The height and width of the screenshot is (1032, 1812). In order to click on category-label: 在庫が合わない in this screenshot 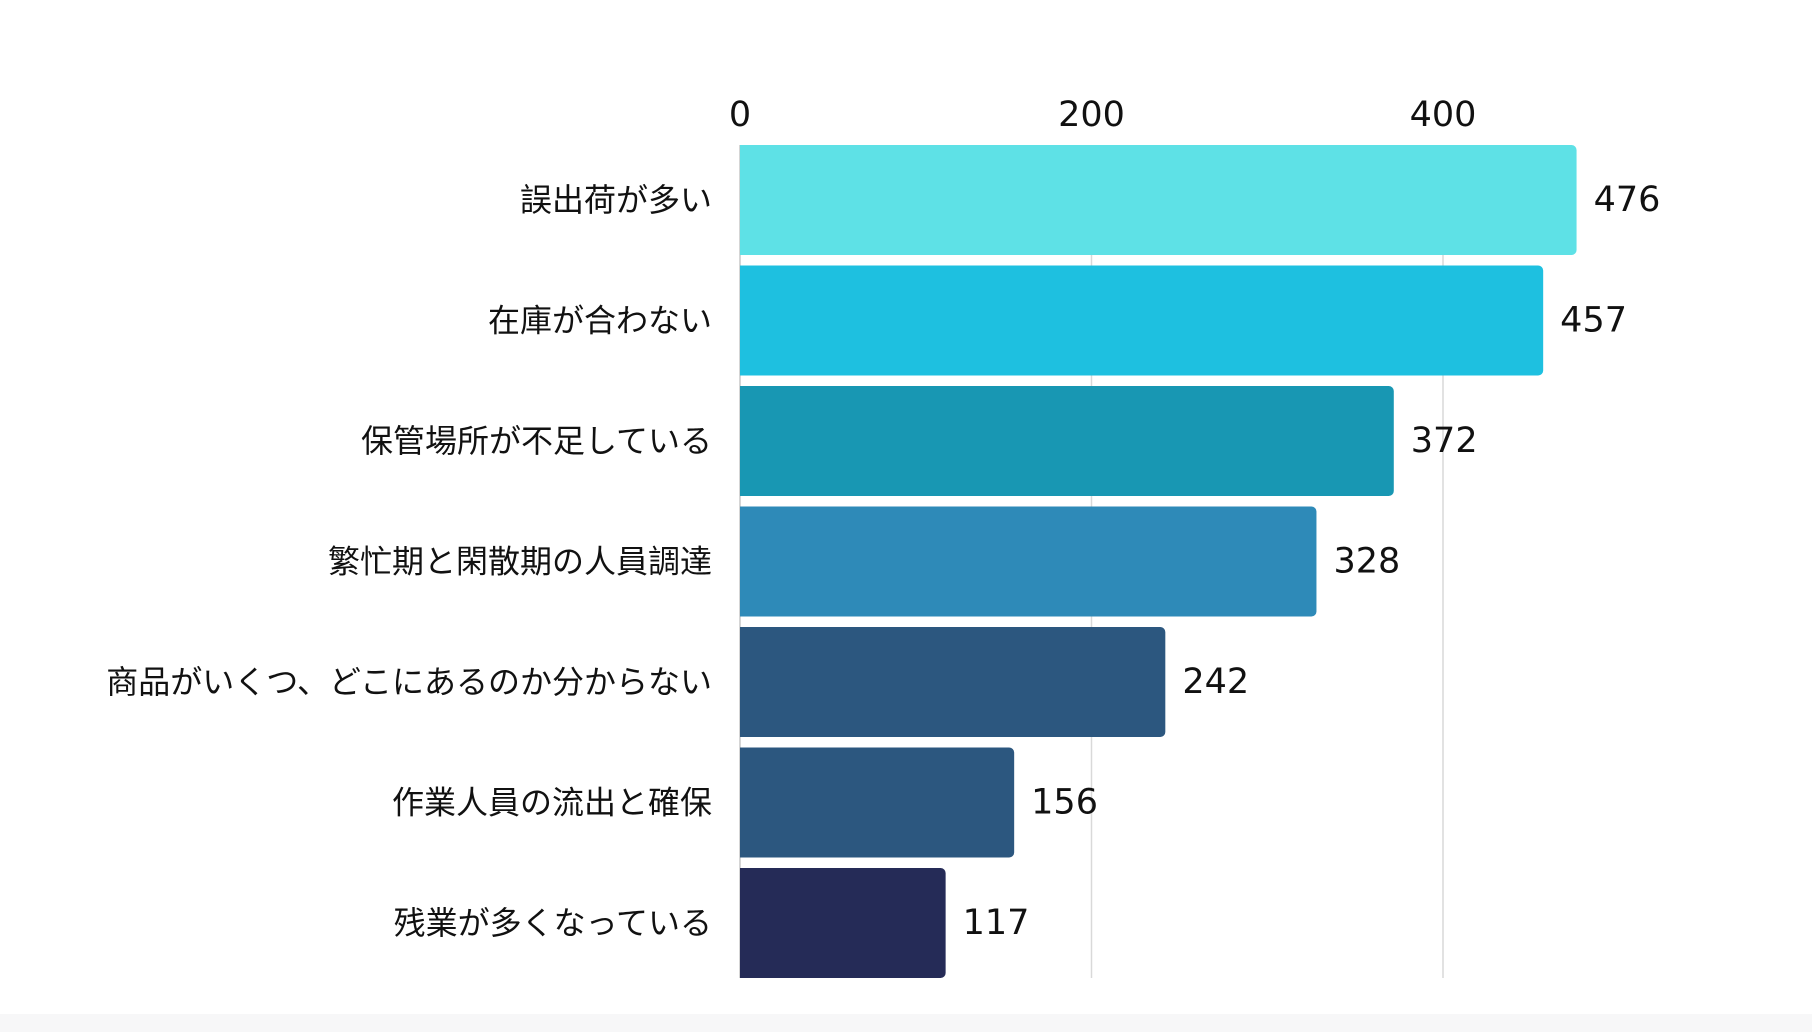, I will do `click(600, 321)`.